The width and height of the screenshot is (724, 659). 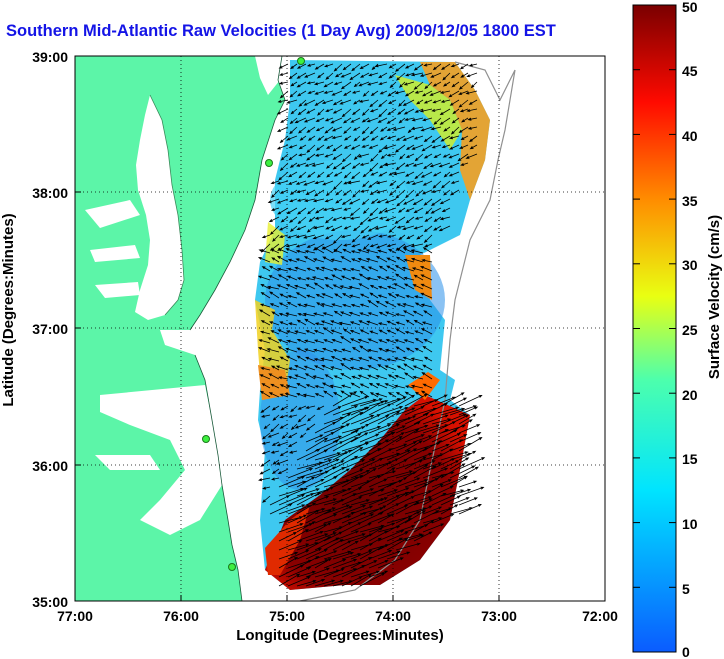 I want to click on colorbar-tick-label: 25, so click(x=690, y=330).